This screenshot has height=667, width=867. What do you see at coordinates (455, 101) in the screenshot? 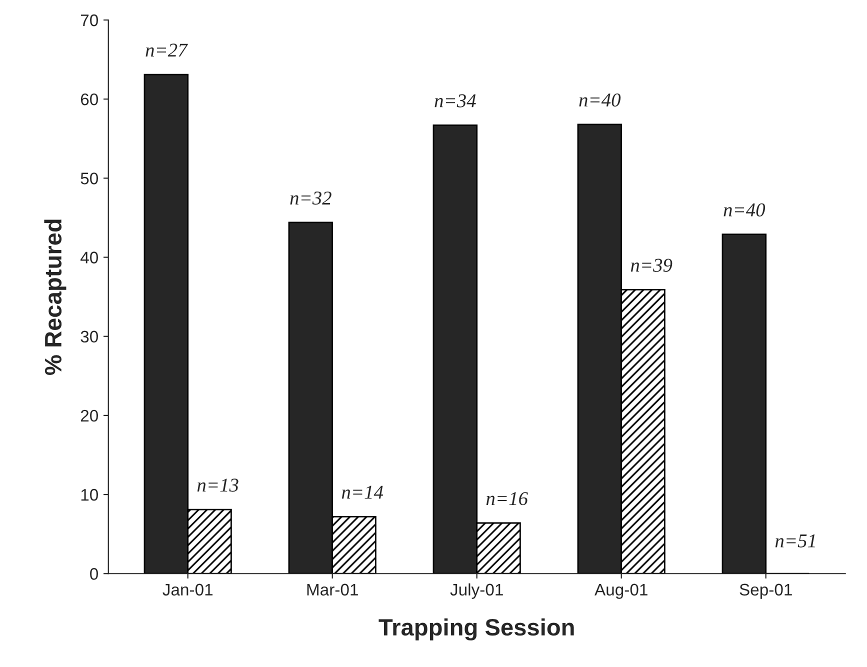
I see `annotation: n=34` at bounding box center [455, 101].